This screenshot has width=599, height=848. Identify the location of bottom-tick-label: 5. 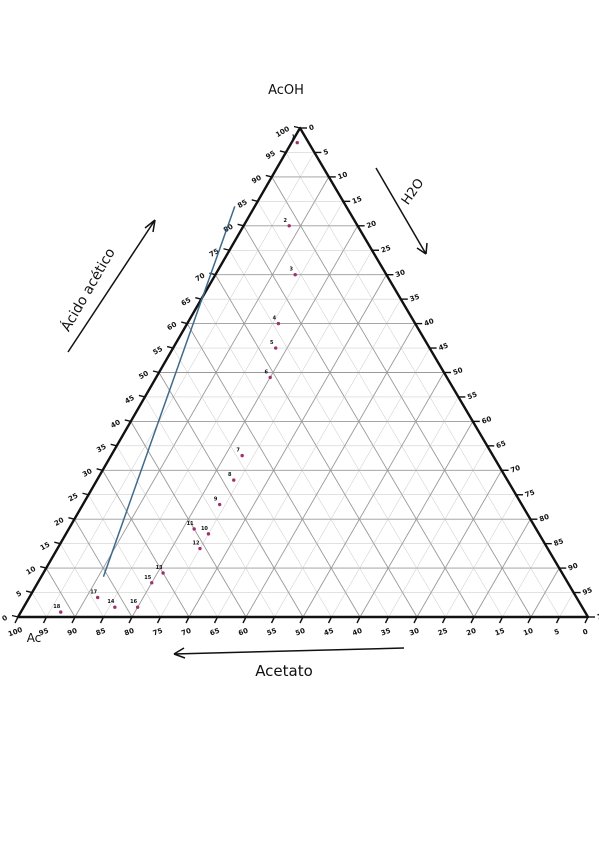
(556, 631).